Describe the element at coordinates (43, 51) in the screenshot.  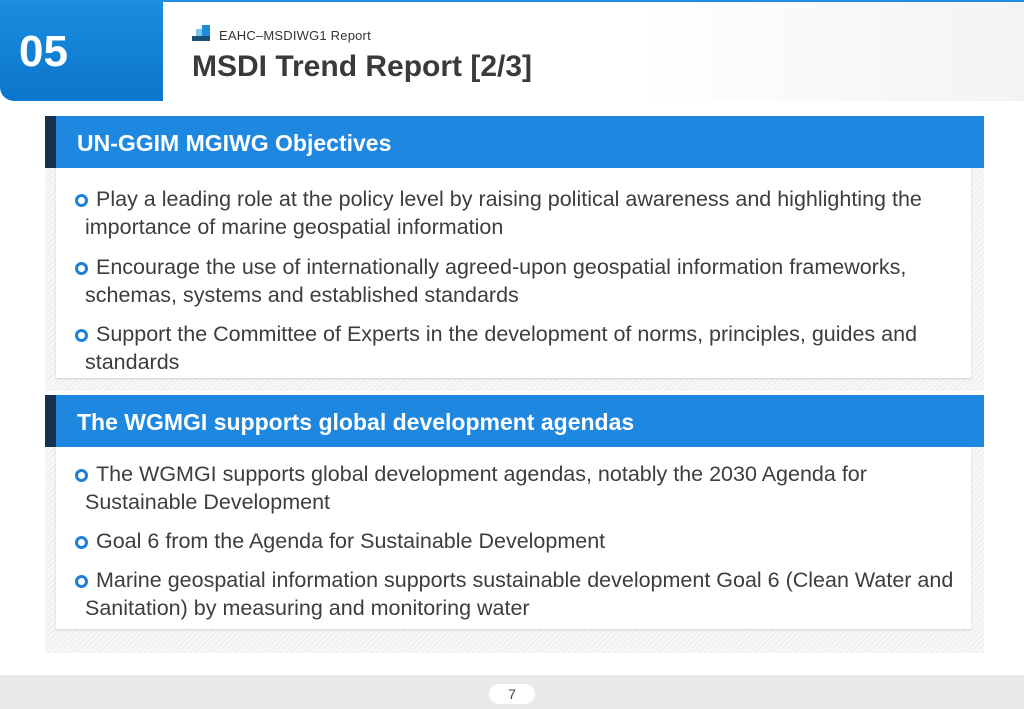
I see `section-number: 05` at that location.